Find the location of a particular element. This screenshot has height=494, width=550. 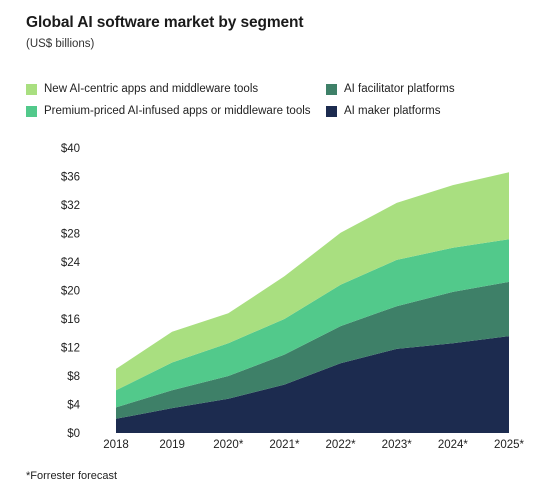

x-tick-label: 2021* is located at coordinates (284, 445).